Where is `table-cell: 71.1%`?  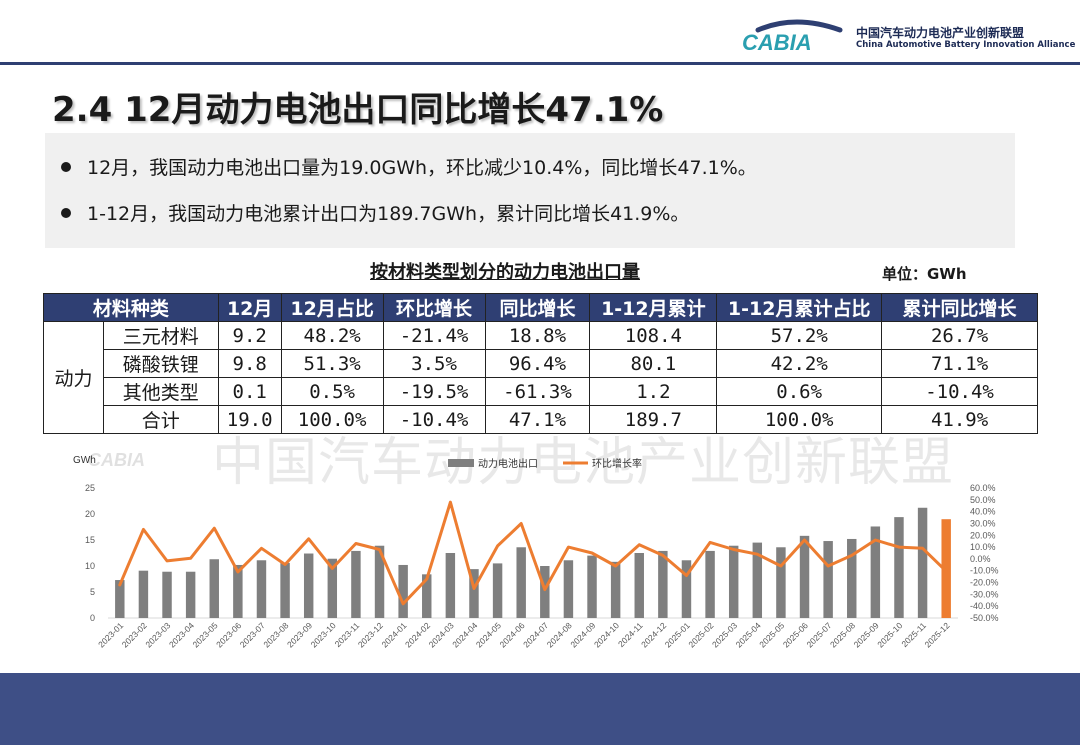 table-cell: 71.1% is located at coordinates (959, 363).